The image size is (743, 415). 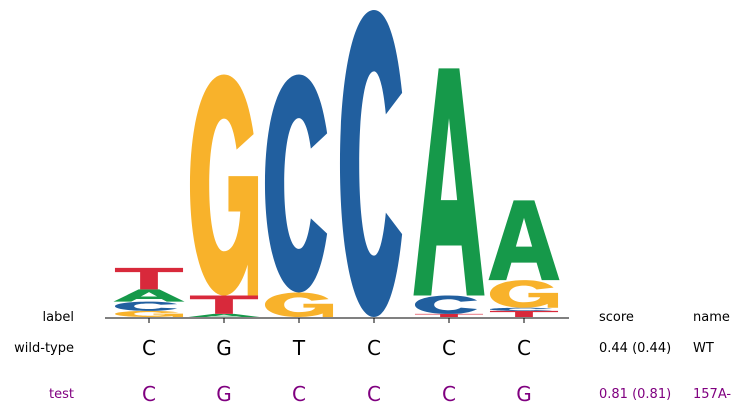 I want to click on row-label-test: test, so click(x=61, y=394).